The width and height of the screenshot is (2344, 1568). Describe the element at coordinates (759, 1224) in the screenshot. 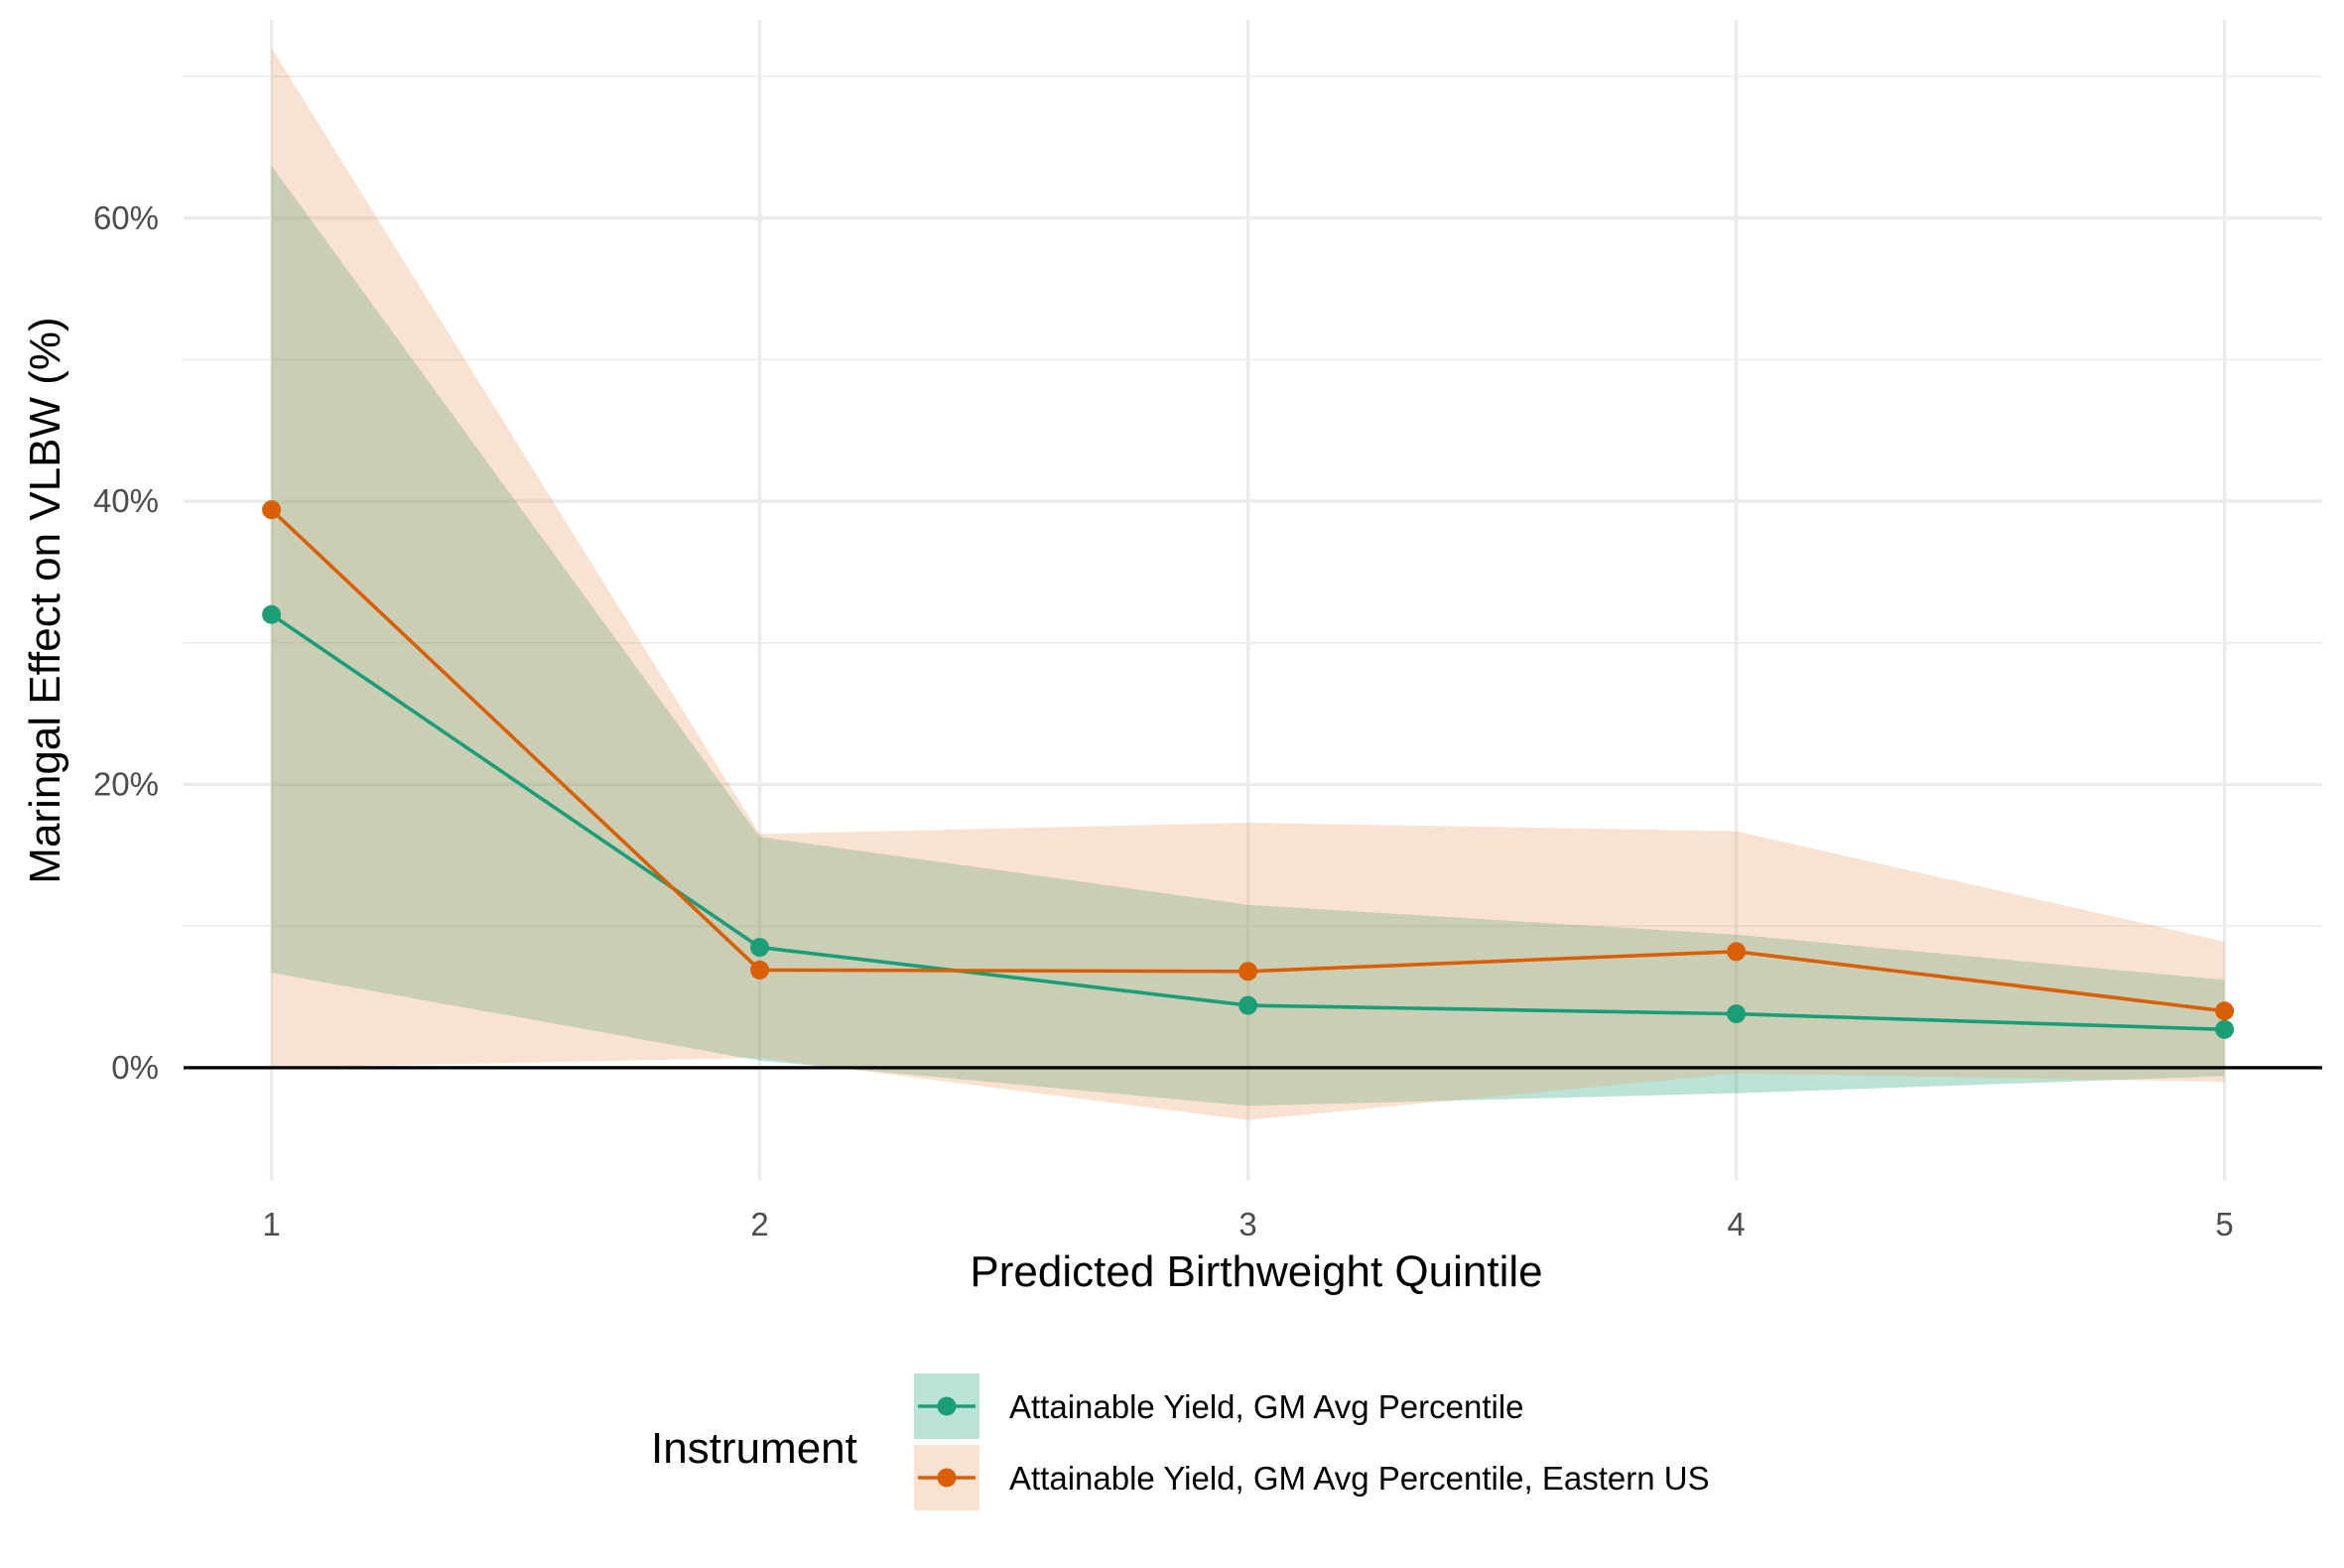

I see `x-tick-label: 2` at that location.